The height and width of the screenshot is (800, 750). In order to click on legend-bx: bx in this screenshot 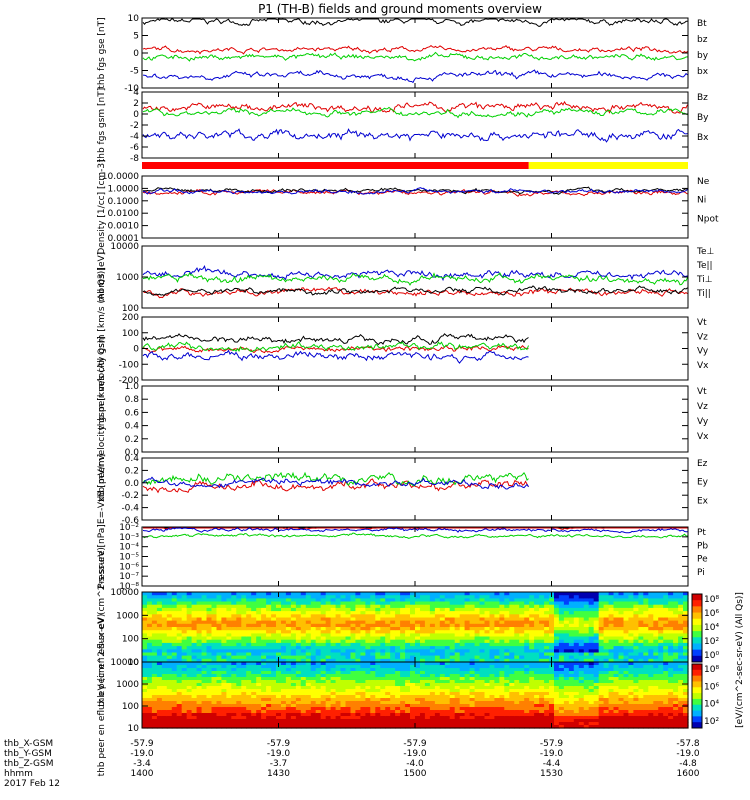, I will do `click(703, 72)`.